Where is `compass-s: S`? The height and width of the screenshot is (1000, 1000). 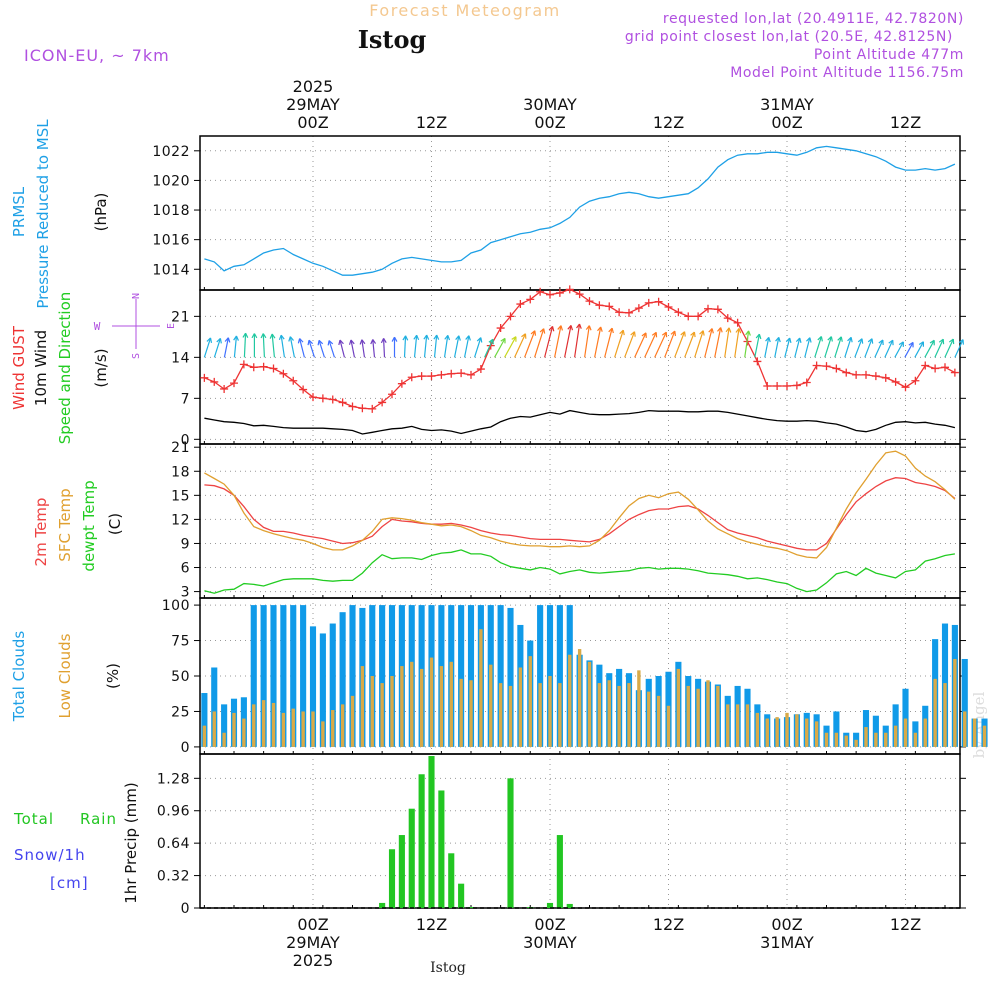 compass-s: S is located at coordinates (136, 356).